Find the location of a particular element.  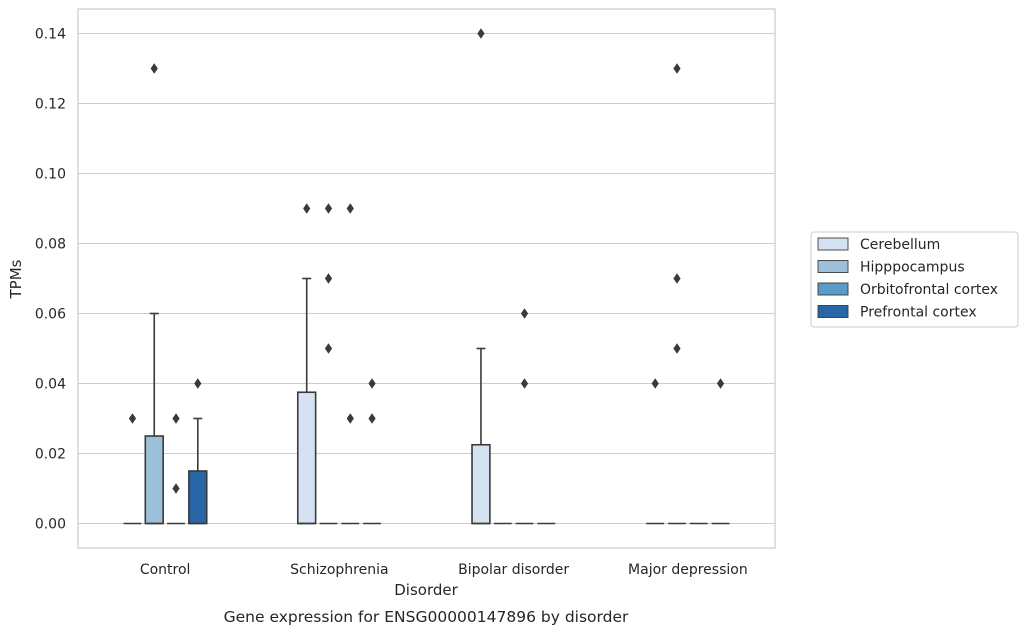

x-tick-label: Schizophrenia is located at coordinates (339, 570).